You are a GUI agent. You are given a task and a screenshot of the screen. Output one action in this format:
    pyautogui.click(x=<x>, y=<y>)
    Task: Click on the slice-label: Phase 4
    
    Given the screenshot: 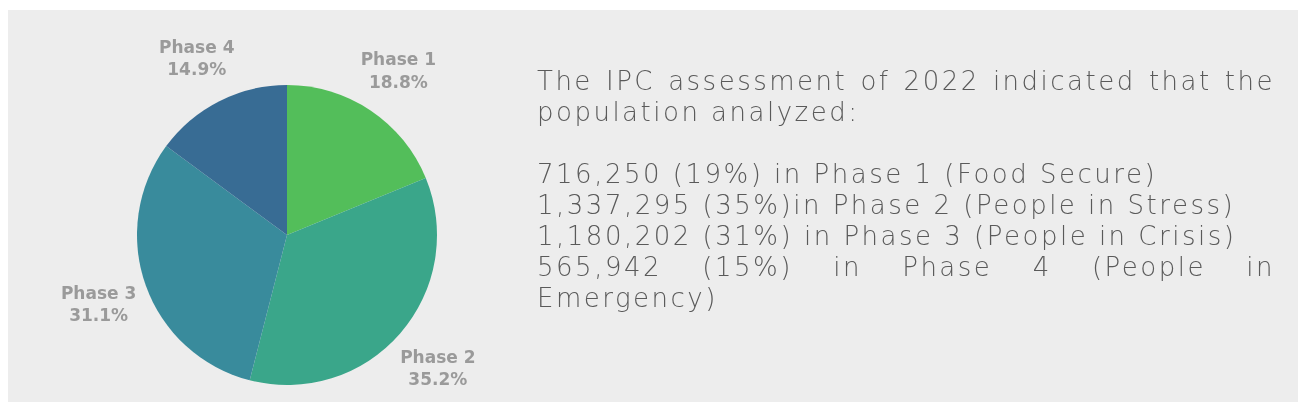 What is the action you would take?
    pyautogui.click(x=197, y=47)
    